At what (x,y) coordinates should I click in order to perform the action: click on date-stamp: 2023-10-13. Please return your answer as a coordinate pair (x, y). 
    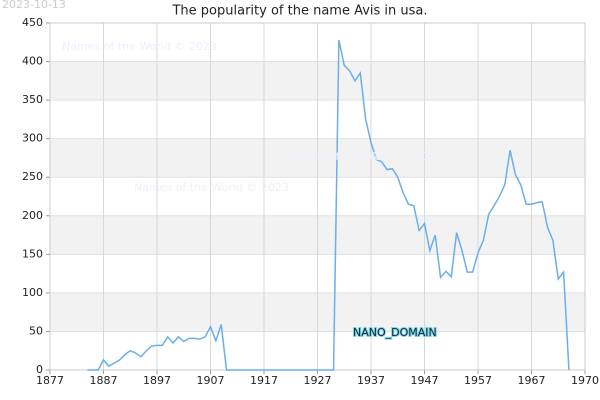
    Looking at the image, I should click on (34, 5).